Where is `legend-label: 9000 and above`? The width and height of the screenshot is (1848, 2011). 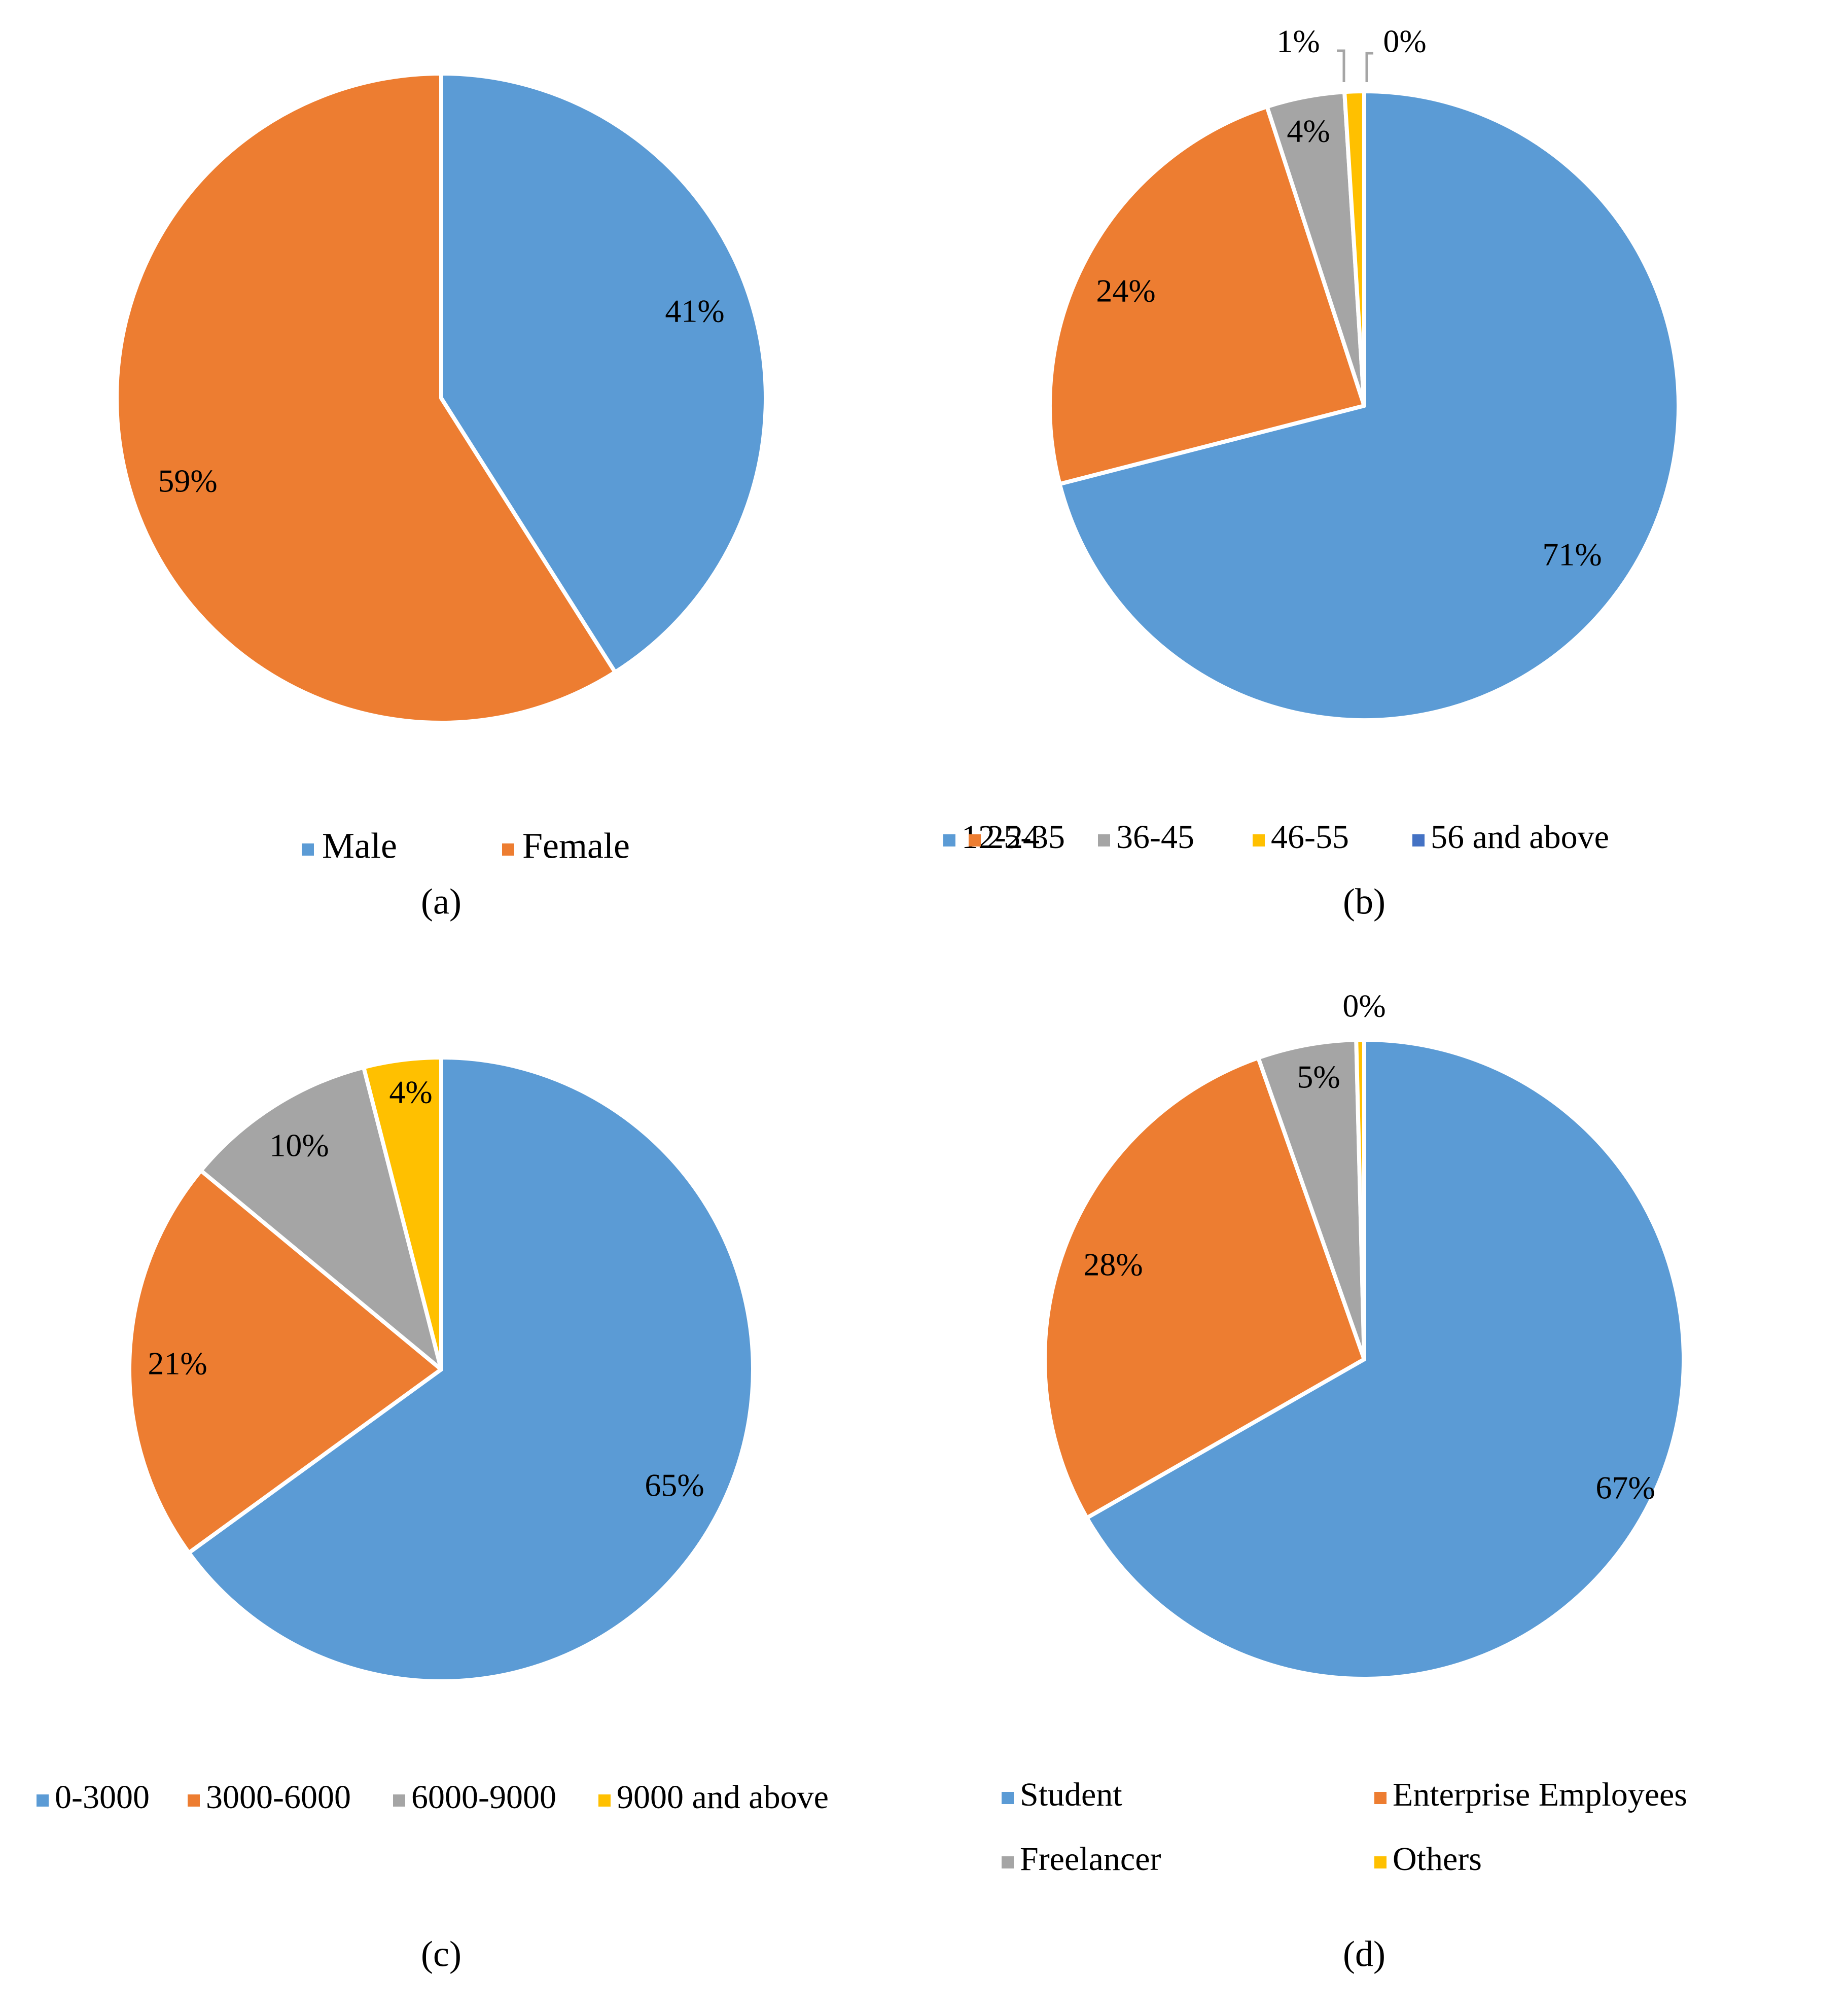
legend-label: 9000 and above is located at coordinates (723, 1797).